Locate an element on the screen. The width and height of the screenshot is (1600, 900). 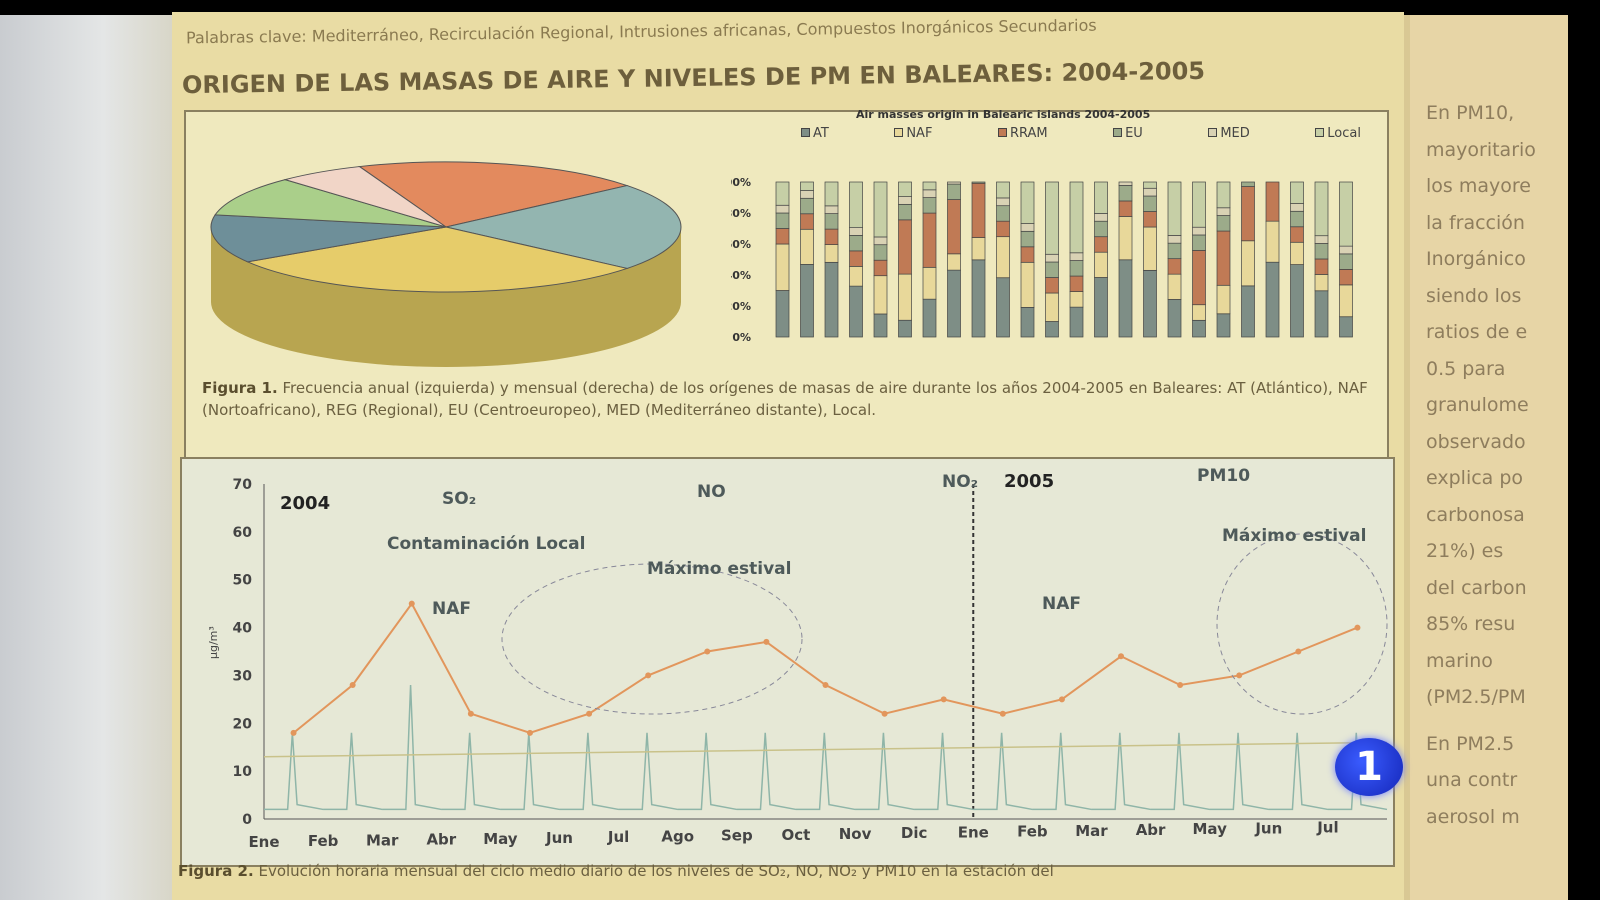
bar-legend: AT NAF RRAM EU MED Local is located at coordinates (1081, 133).